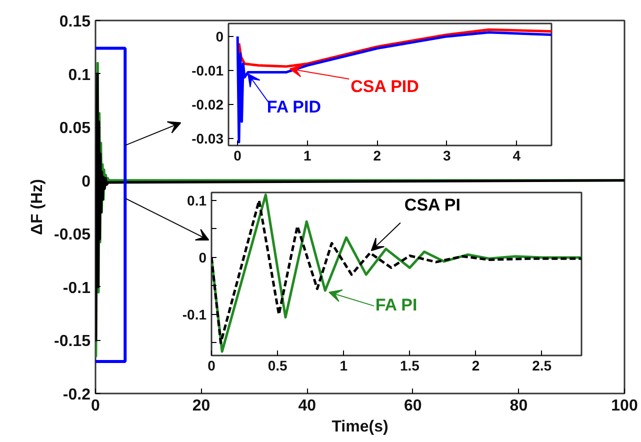 This screenshot has height=442, width=641. What do you see at coordinates (278, 366) in the screenshot?
I see `x-tick-label: 0.5` at bounding box center [278, 366].